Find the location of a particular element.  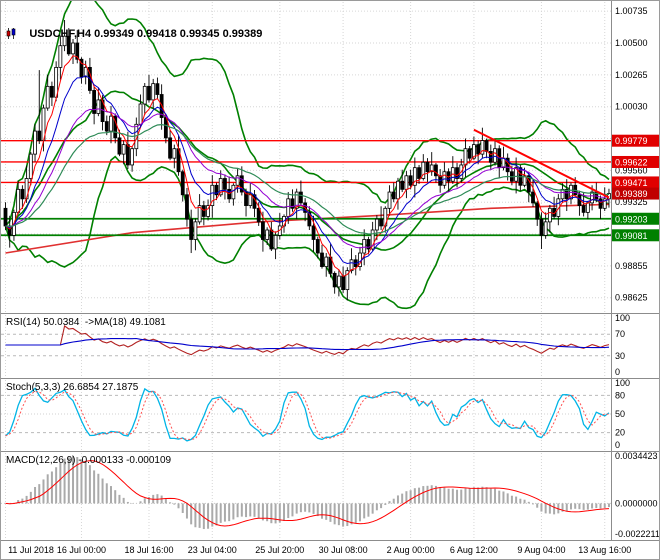

stoch-axis-label: 50 is located at coordinates (620, 414).